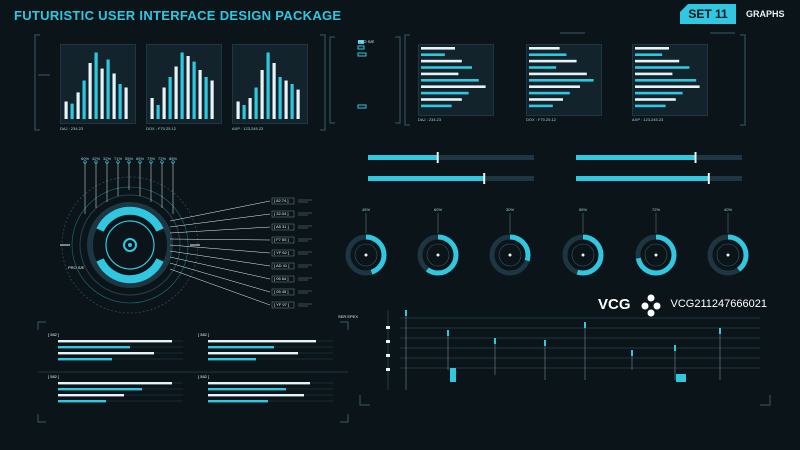  What do you see at coordinates (656, 209) in the screenshot?
I see `gauge-label: 72%` at bounding box center [656, 209].